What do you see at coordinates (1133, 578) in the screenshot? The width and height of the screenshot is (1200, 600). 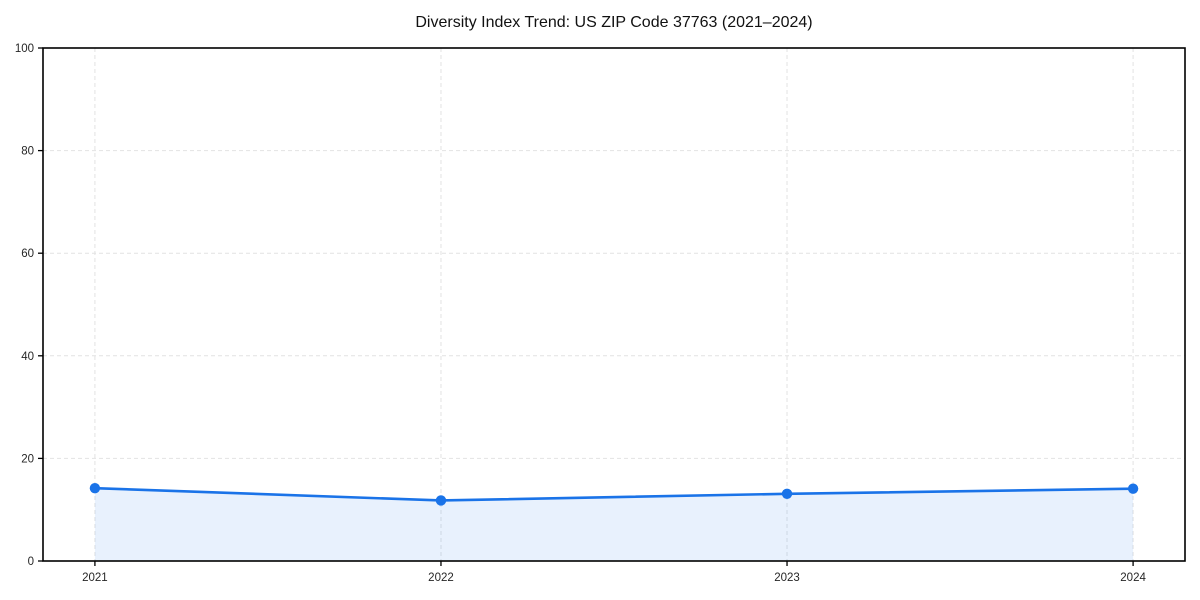 I see `x-tick-label: 2024` at bounding box center [1133, 578].